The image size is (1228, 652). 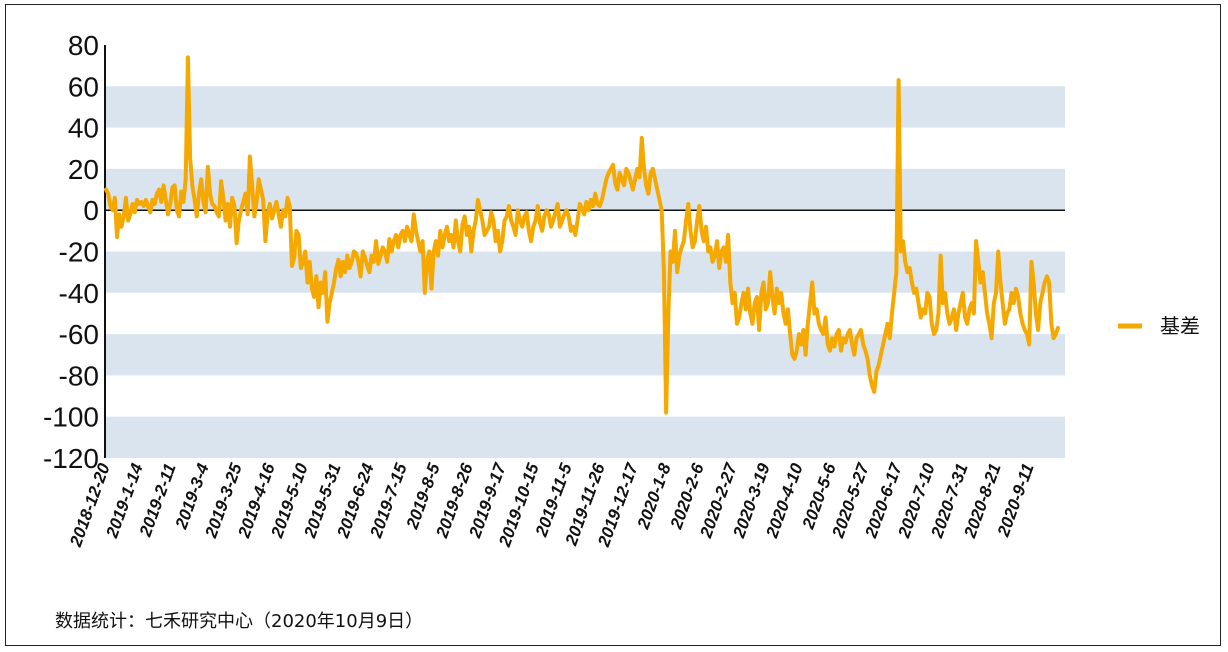 I want to click on y-tick-label: 0, so click(x=91, y=210).